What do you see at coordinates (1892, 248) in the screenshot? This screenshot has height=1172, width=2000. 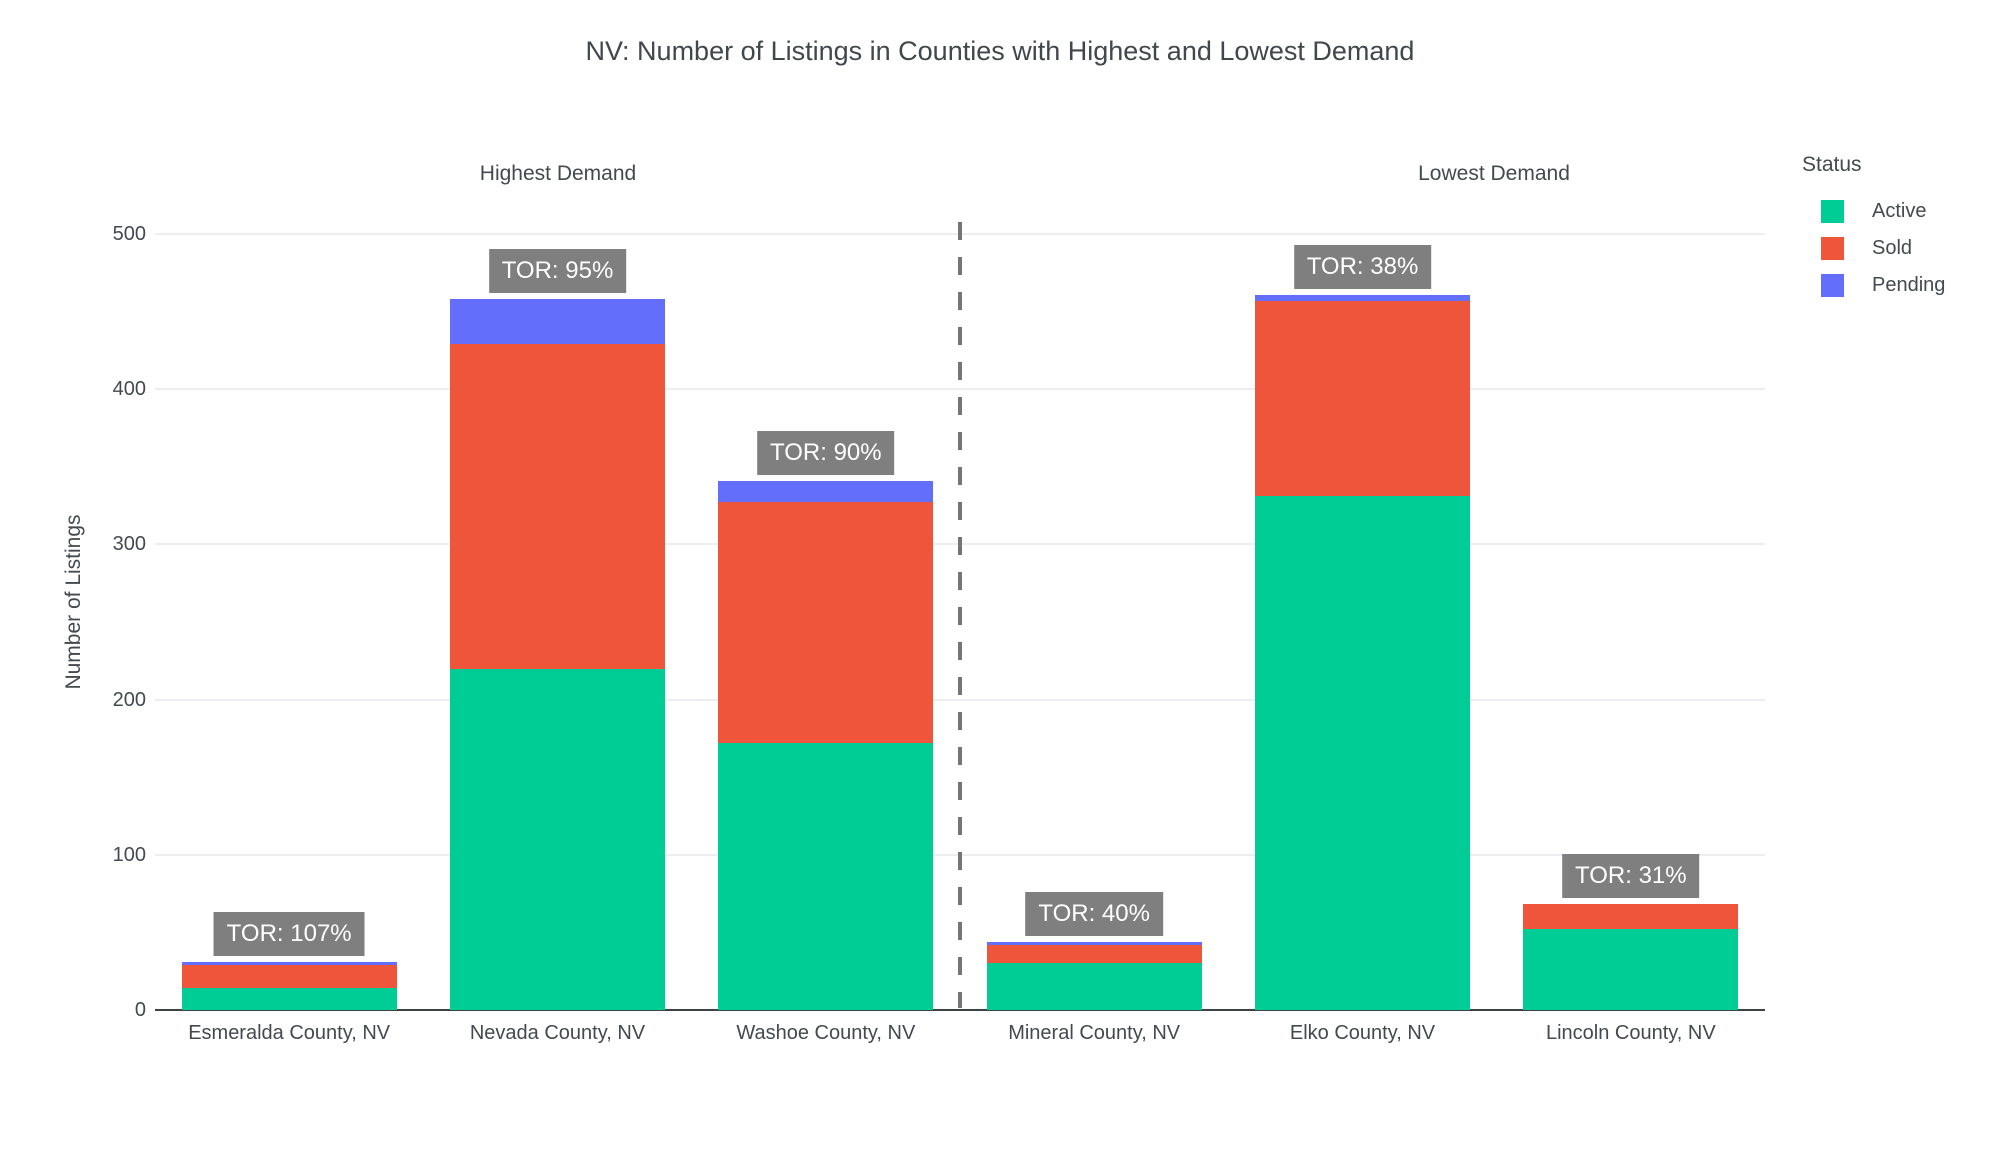 I see `legend-label-sold: Sold` at bounding box center [1892, 248].